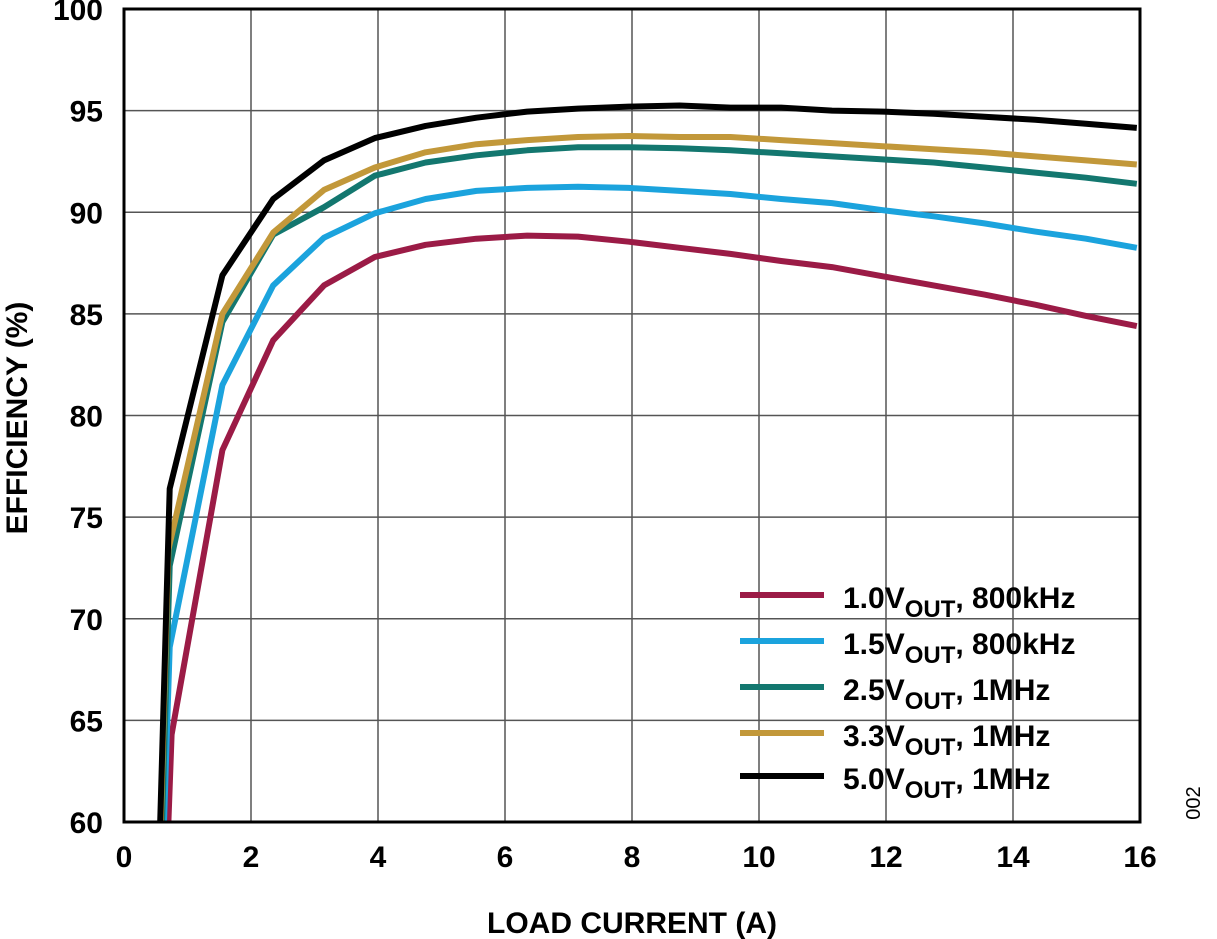 The image size is (1217, 939). What do you see at coordinates (758, 857) in the screenshot?
I see `x-tick-label: 10` at bounding box center [758, 857].